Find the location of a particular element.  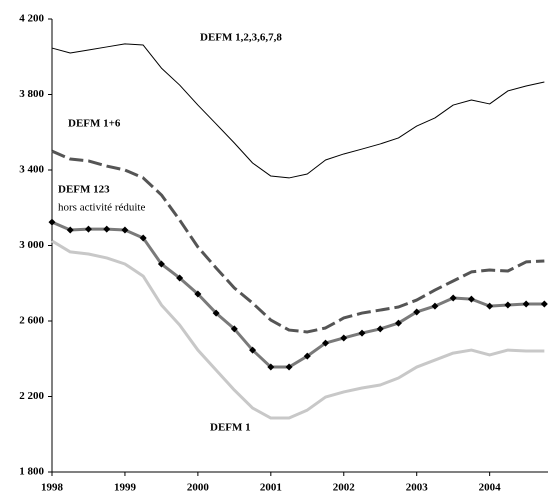

y-tick-label: 3 400 is located at coordinates (31, 170).